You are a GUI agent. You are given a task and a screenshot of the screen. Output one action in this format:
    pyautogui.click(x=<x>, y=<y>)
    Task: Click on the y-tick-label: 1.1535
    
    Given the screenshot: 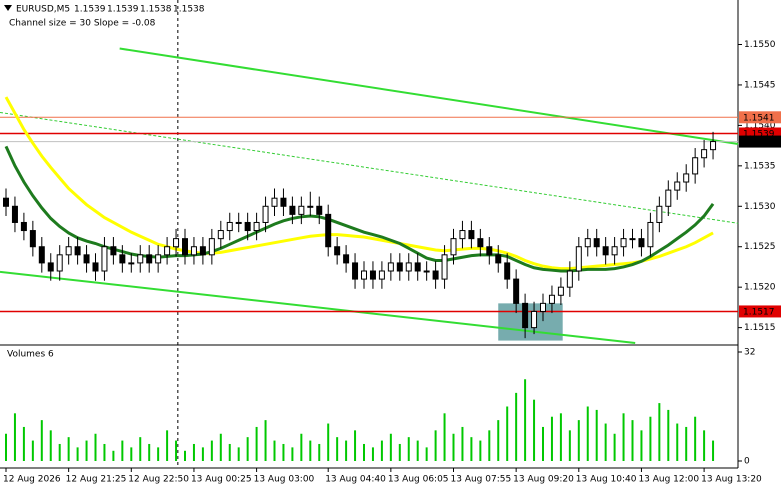 What is the action you would take?
    pyautogui.click(x=760, y=166)
    